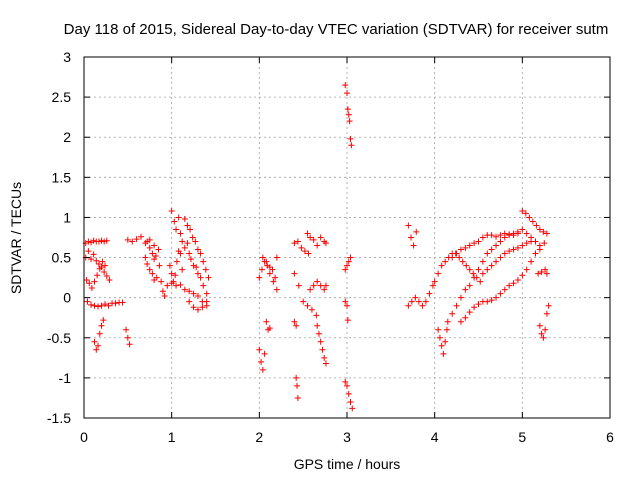 Image resolution: width=640 pixels, height=480 pixels. What do you see at coordinates (172, 437) in the screenshot?
I see `x-tick-label: 1` at bounding box center [172, 437].